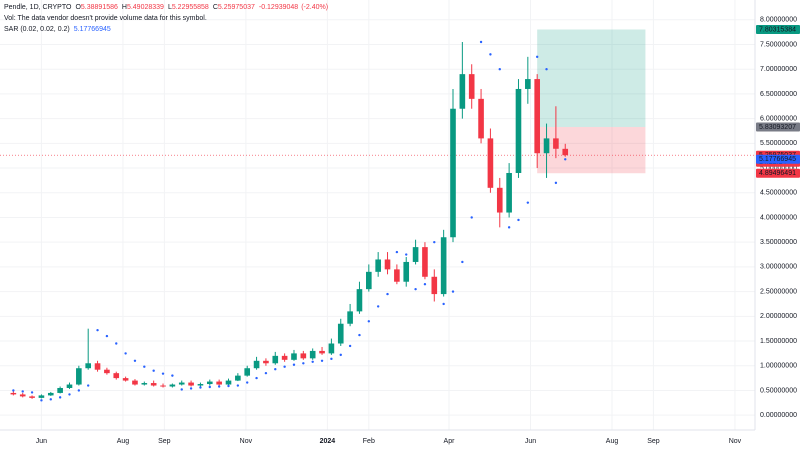  I want to click on y-tick-label: 4.00000000, so click(778, 217).